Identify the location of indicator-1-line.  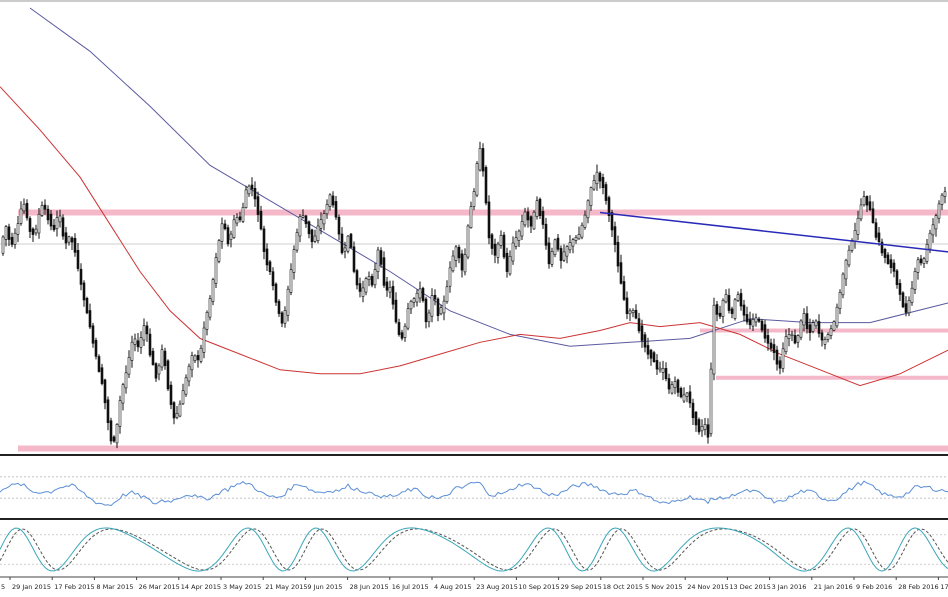
(474, 493).